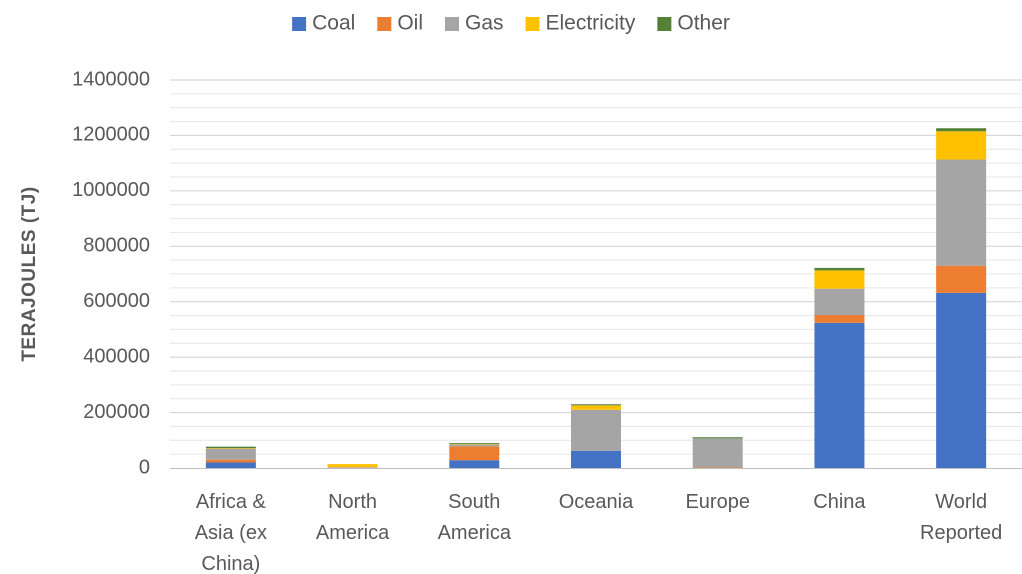  Describe the element at coordinates (511, 23) in the screenshot. I see `legend: Coal Oil Gas Electricity Other` at that location.